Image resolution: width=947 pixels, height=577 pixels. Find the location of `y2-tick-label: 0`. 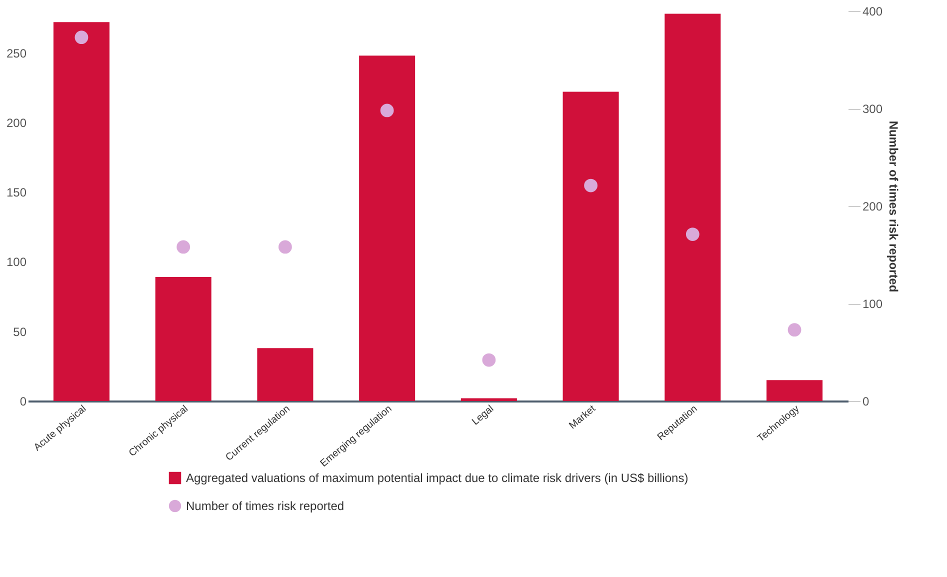

y2-tick-label: 0 is located at coordinates (866, 401).